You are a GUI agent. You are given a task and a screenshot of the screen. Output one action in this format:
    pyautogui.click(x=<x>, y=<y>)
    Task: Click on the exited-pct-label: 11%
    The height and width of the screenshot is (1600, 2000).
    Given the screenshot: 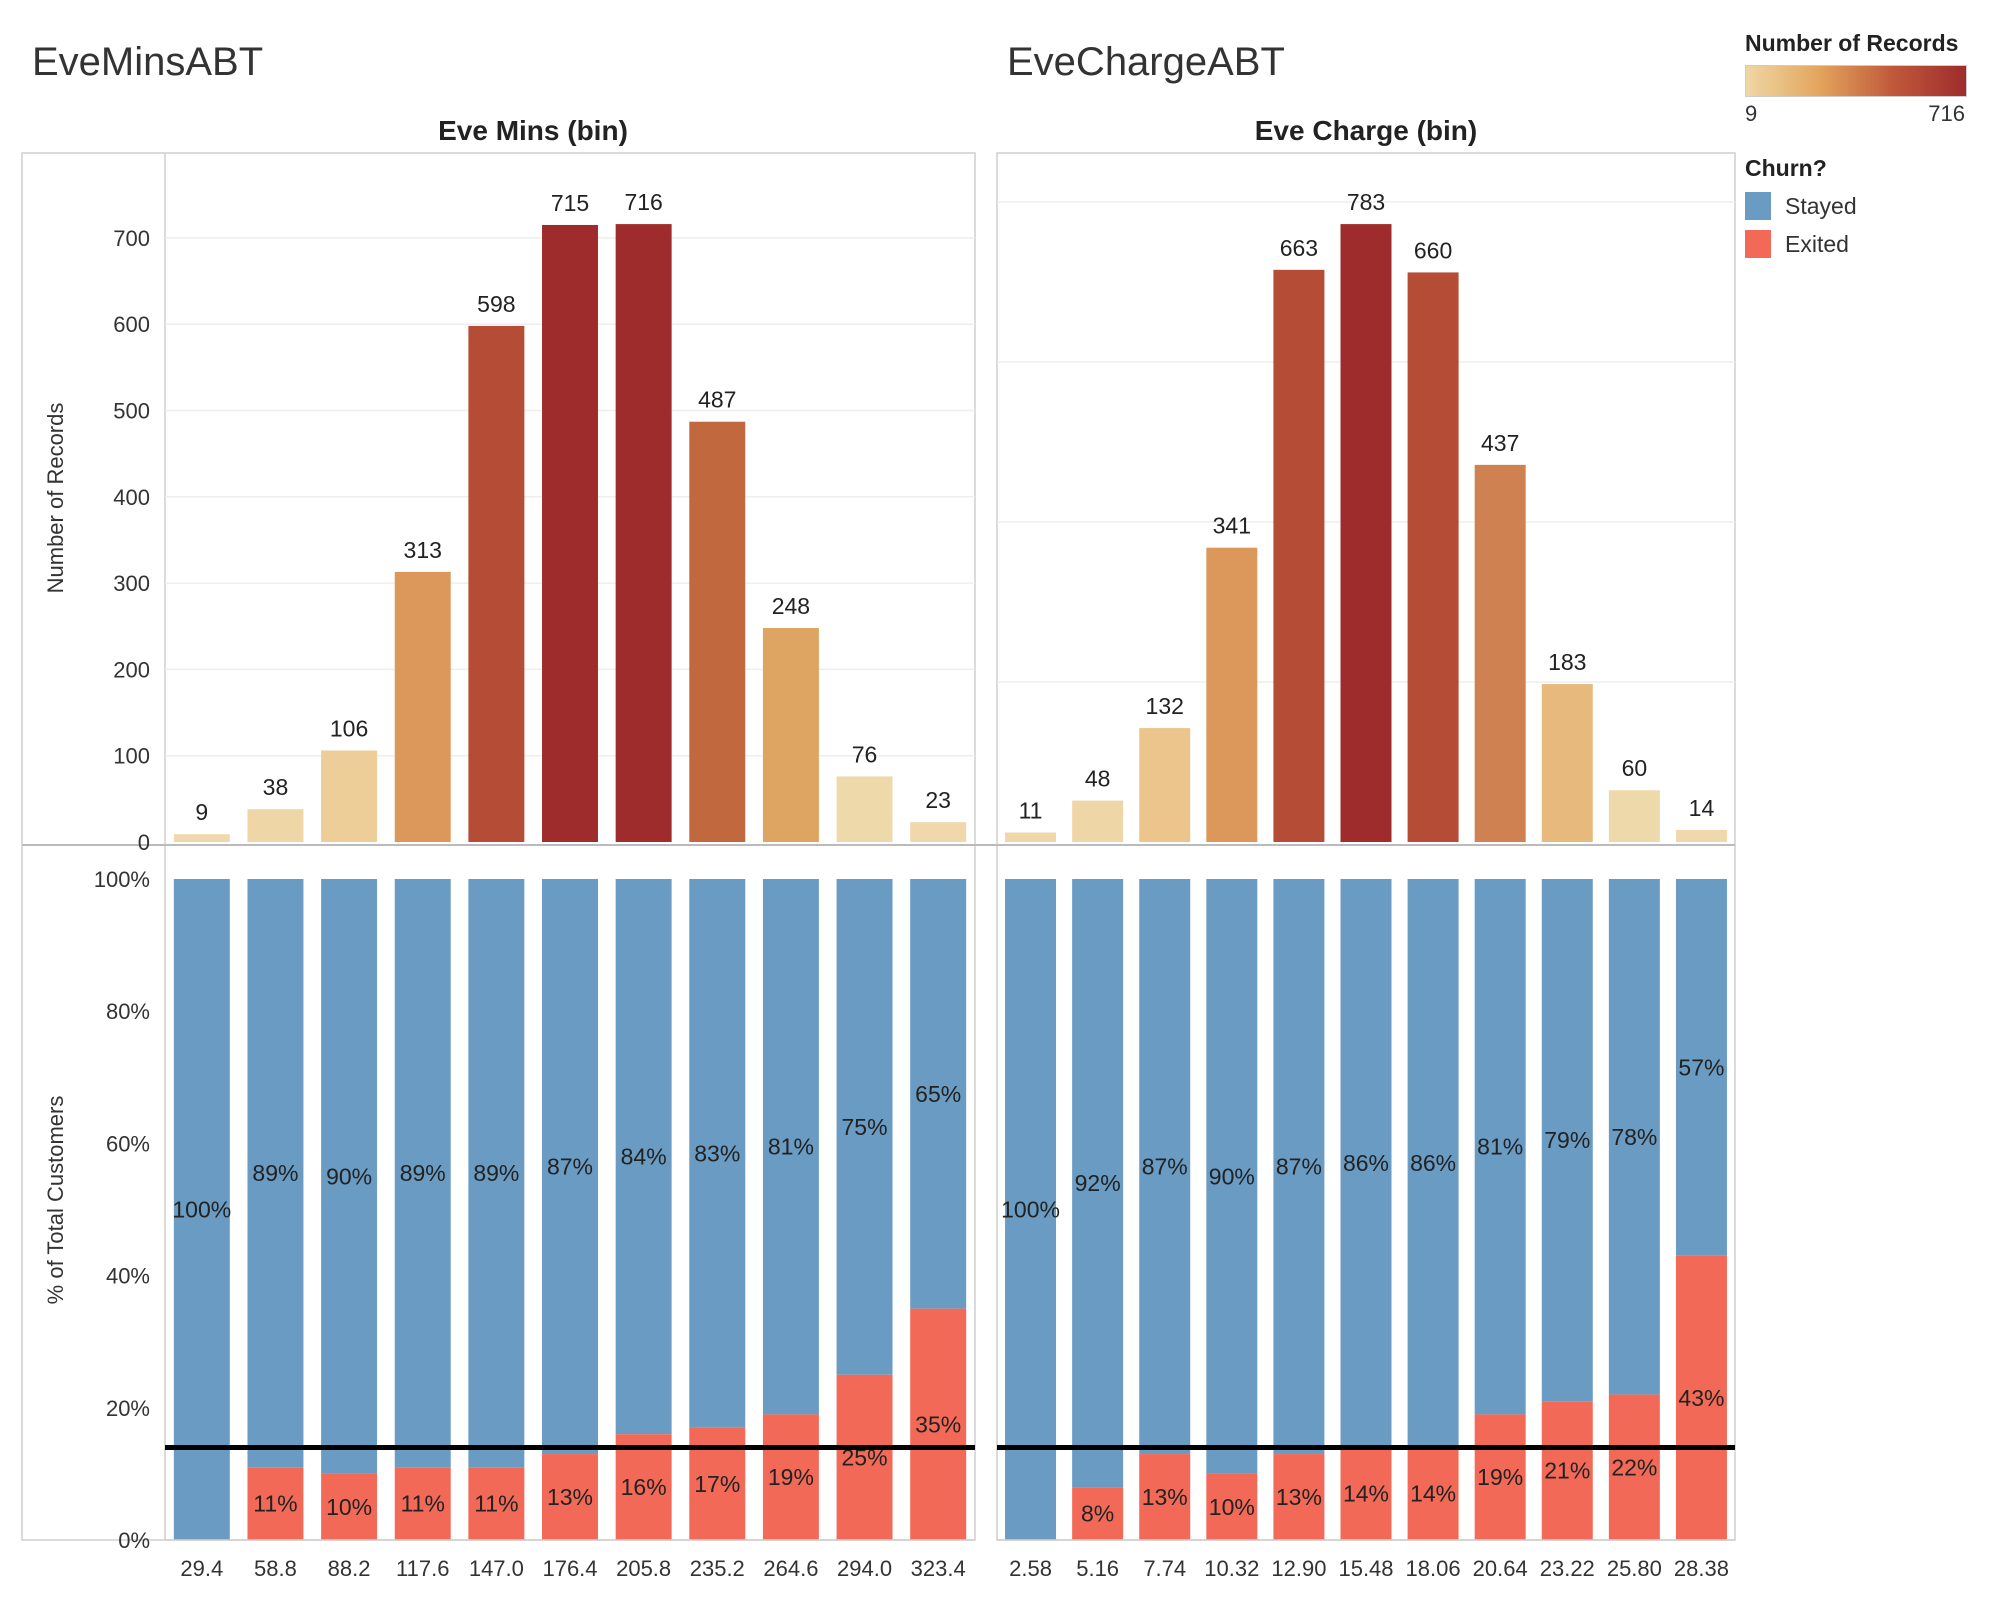 What is the action you would take?
    pyautogui.click(x=275, y=1504)
    